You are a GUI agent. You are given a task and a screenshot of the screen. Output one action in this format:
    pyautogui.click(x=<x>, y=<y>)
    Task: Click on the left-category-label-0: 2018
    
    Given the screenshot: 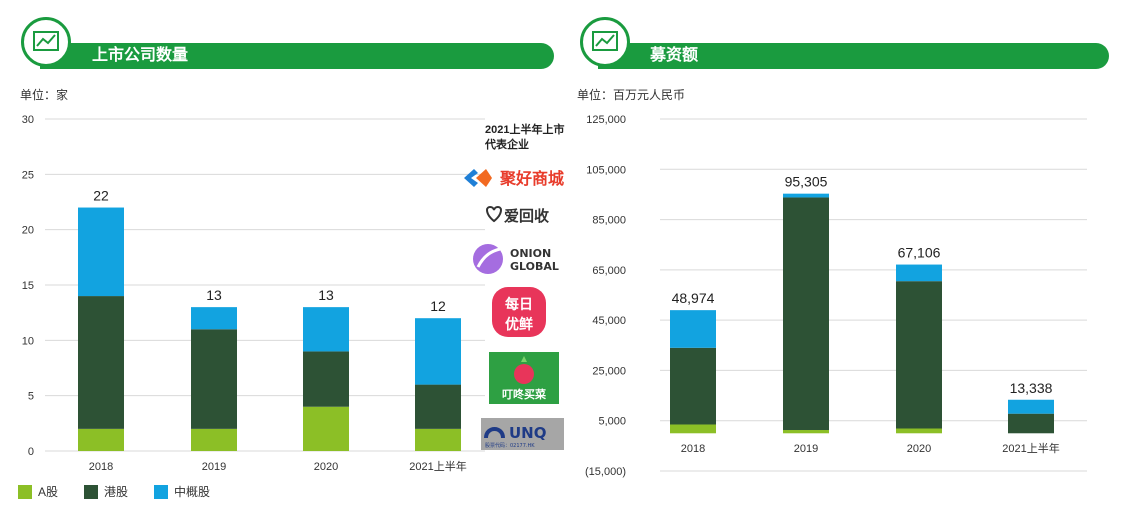 What is the action you would take?
    pyautogui.click(x=101, y=467)
    